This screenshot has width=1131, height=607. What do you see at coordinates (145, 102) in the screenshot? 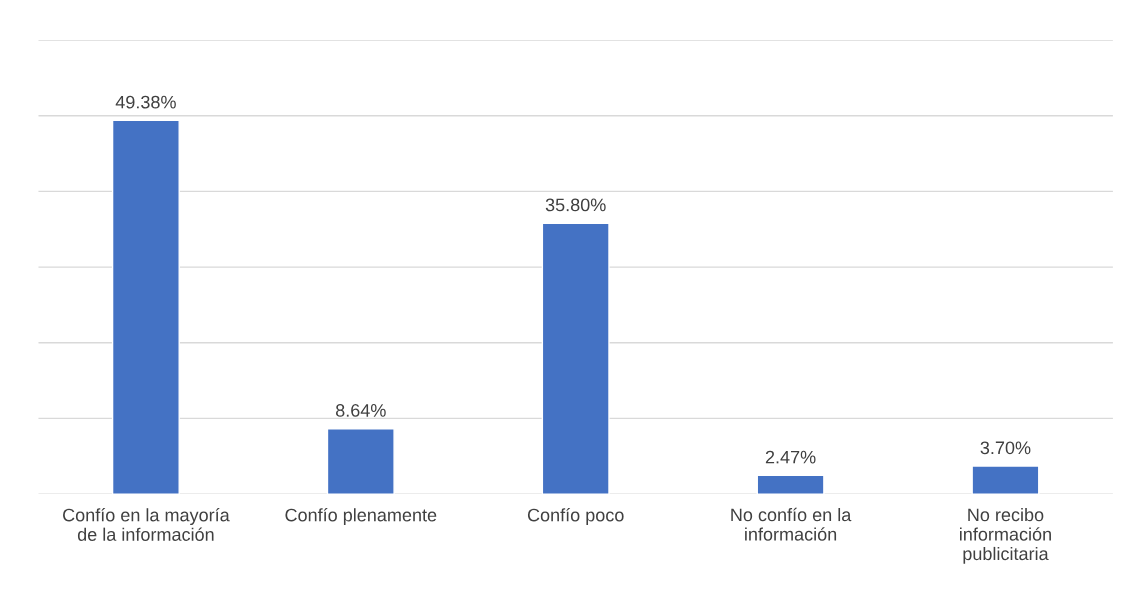
I see `data-label: 49.38%` at bounding box center [145, 102].